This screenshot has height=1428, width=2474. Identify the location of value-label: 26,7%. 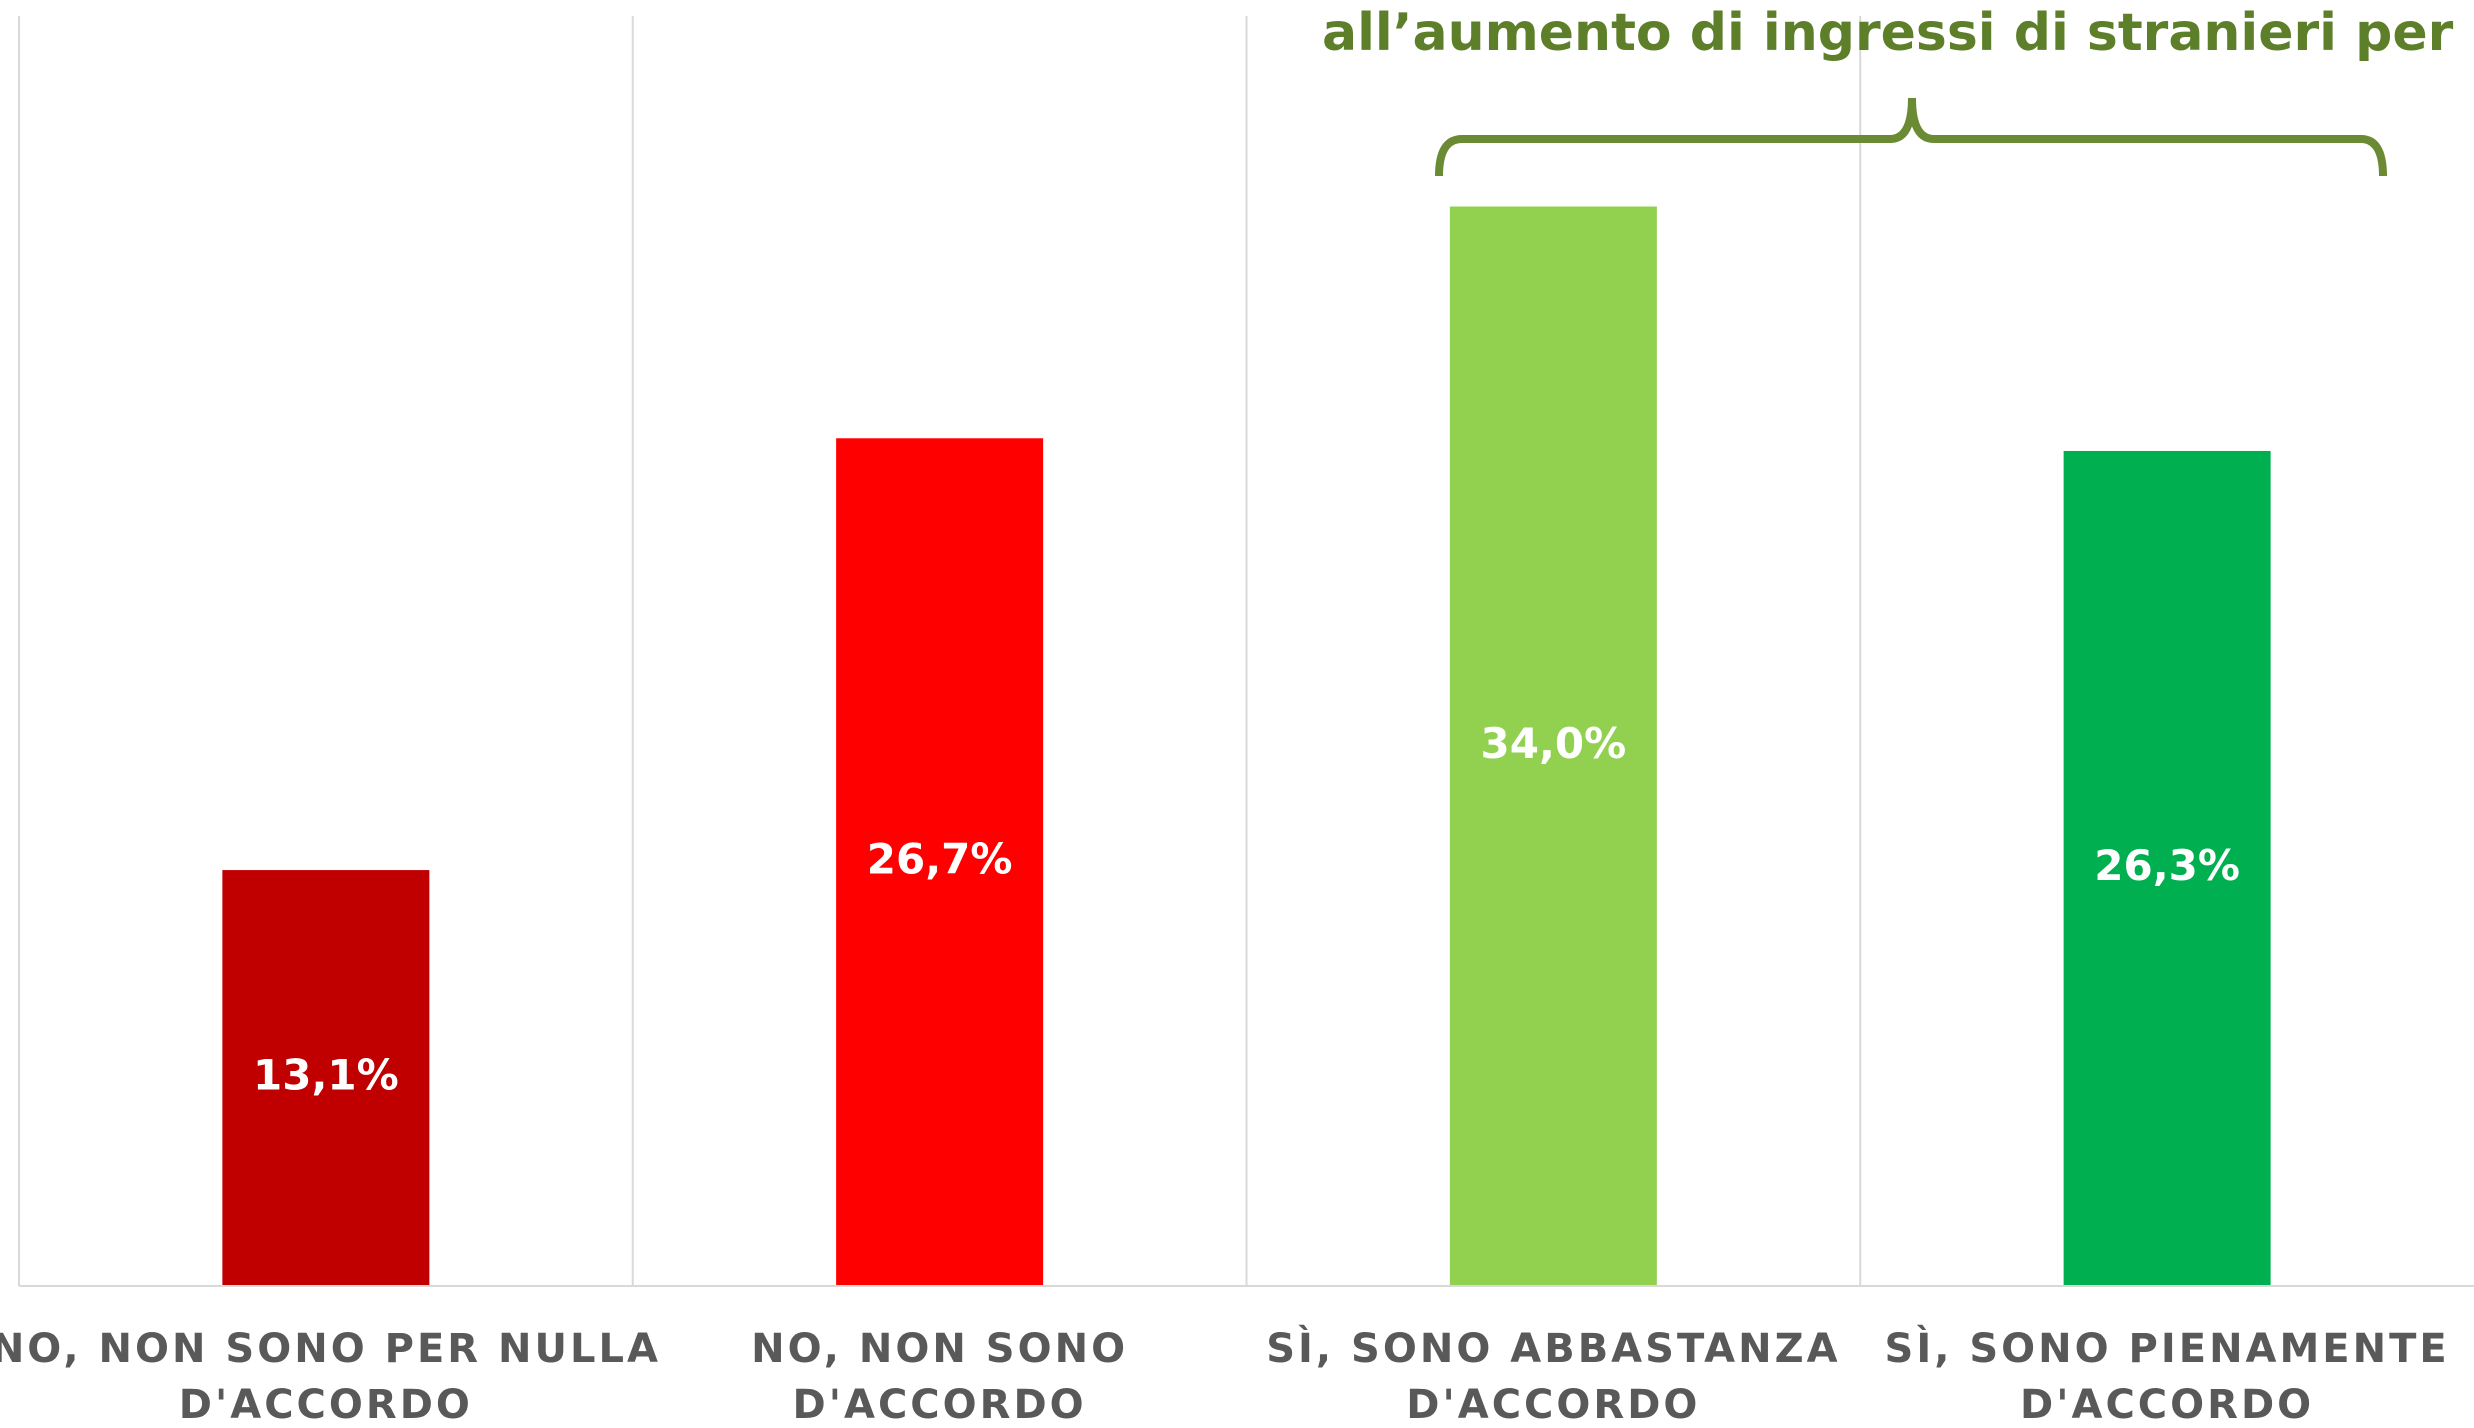
(940, 859).